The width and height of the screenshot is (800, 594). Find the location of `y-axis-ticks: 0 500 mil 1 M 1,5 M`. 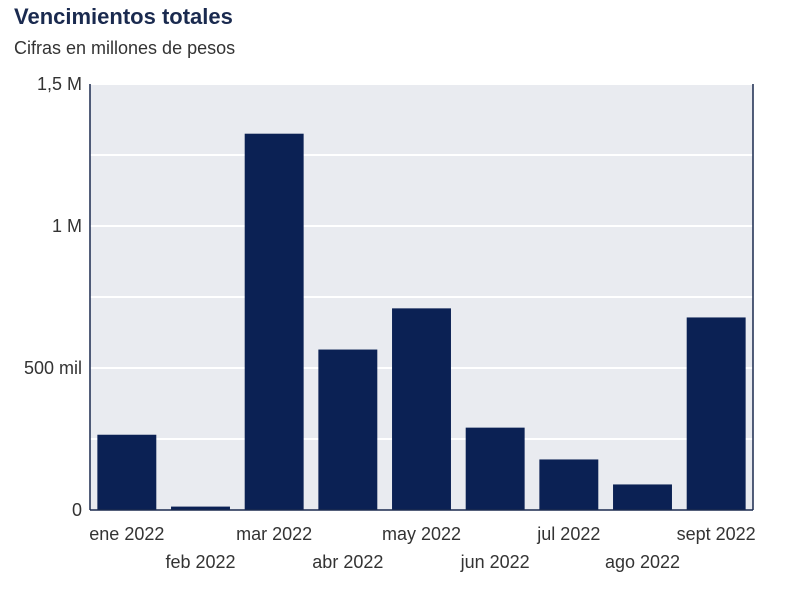

y-axis-ticks: 0 500 mil 1 M 1,5 M is located at coordinates (53, 297).